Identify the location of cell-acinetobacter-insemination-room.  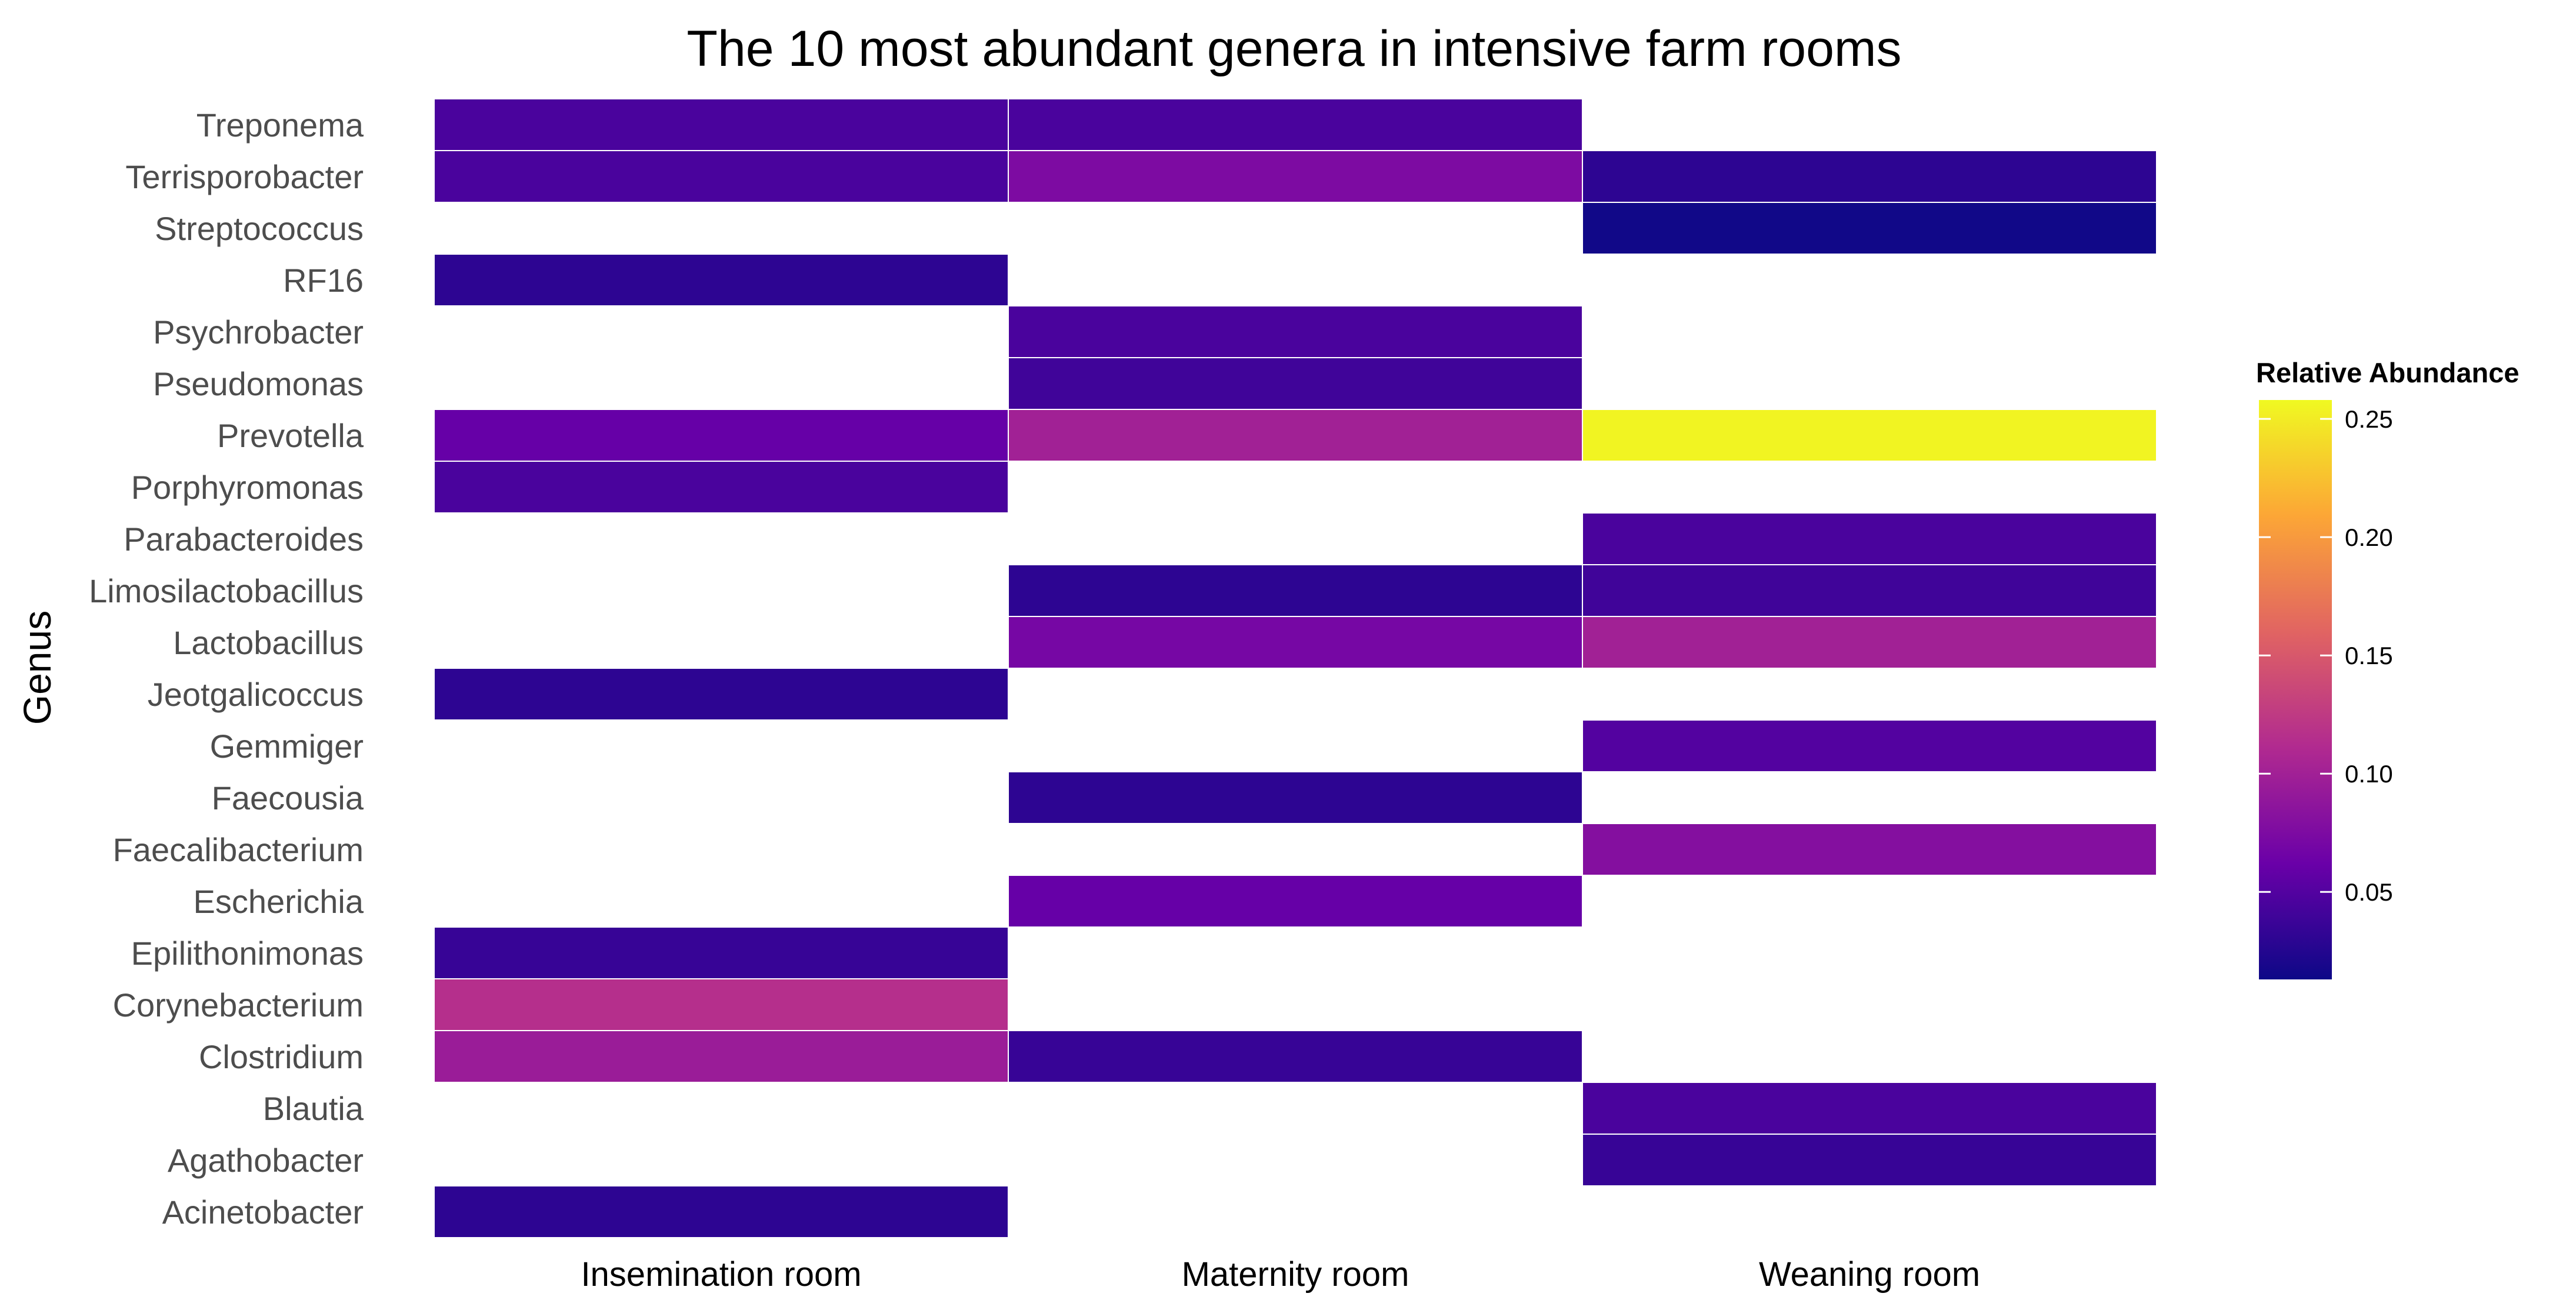
(721, 1211).